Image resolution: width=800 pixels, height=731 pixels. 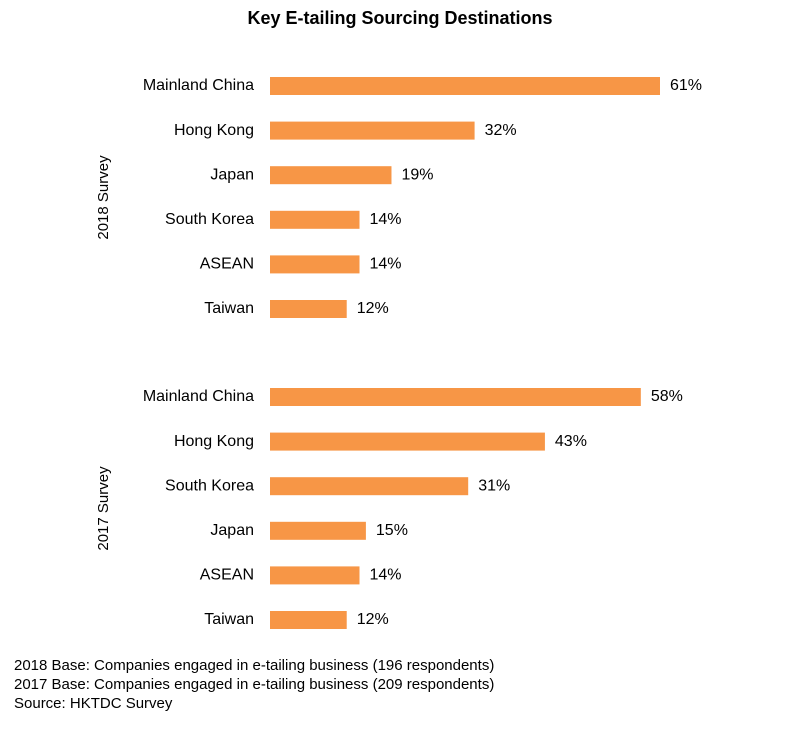 I want to click on data-label: 31%, so click(x=494, y=485).